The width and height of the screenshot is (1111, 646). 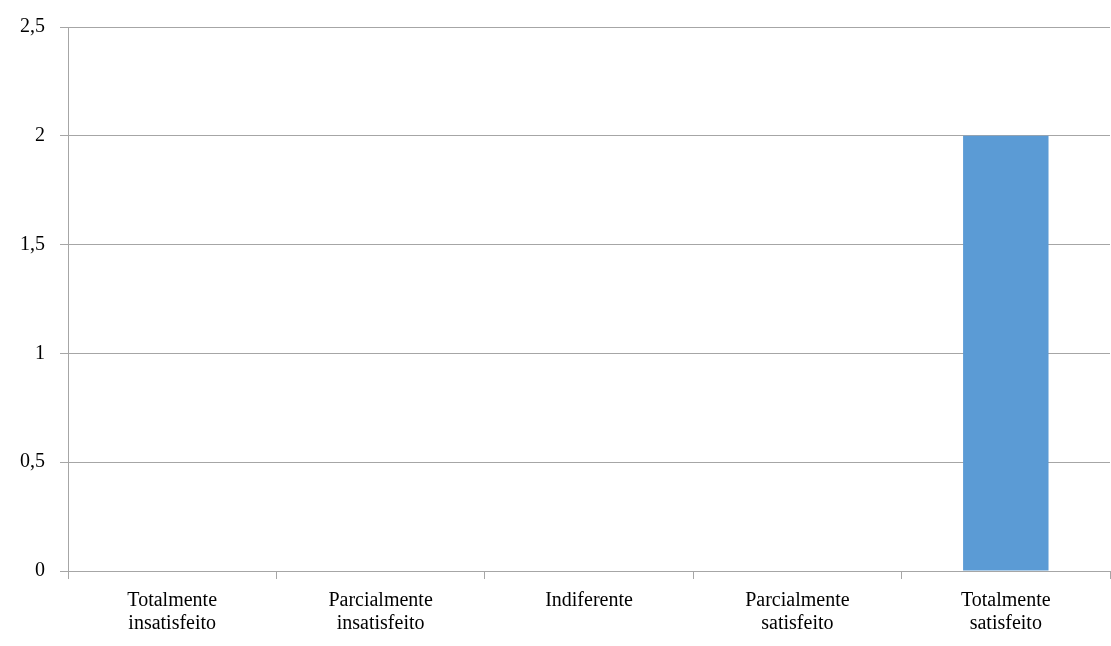 I want to click on y-tick-label: 2, so click(x=40, y=134).